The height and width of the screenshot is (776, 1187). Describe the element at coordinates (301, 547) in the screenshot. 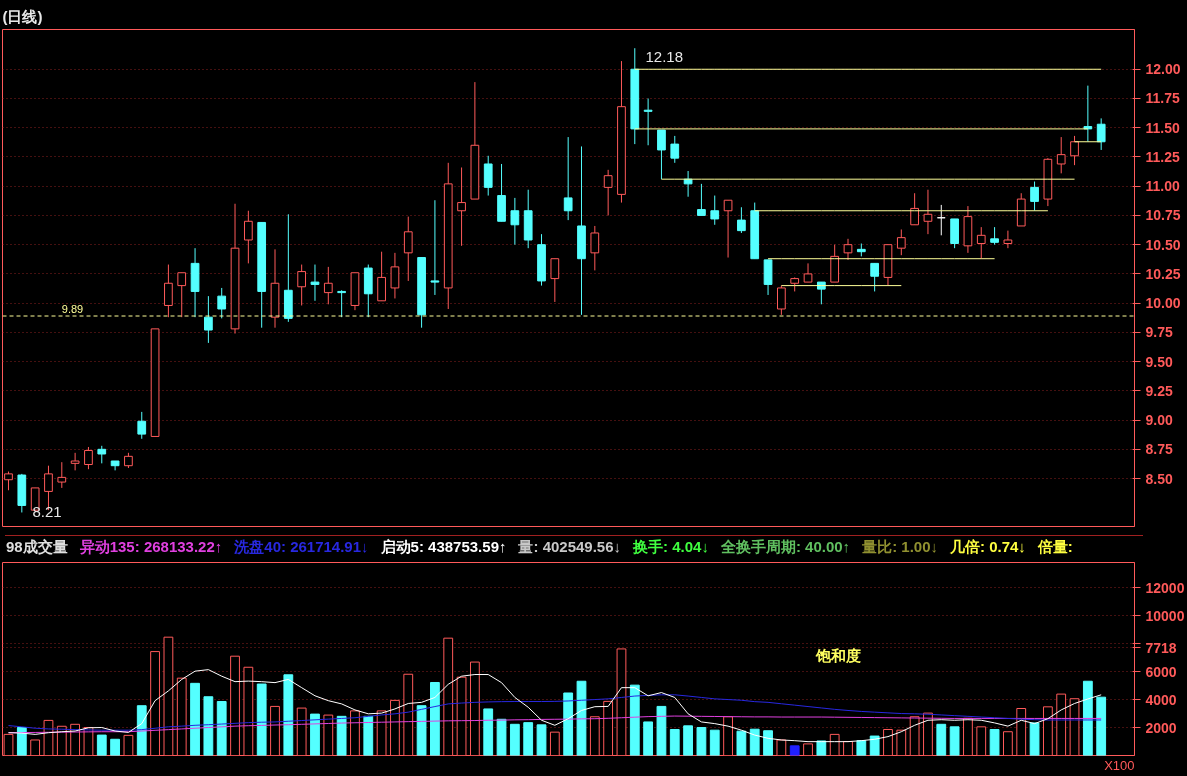

I see `text: 洗盘40: 261714.91↓` at that location.